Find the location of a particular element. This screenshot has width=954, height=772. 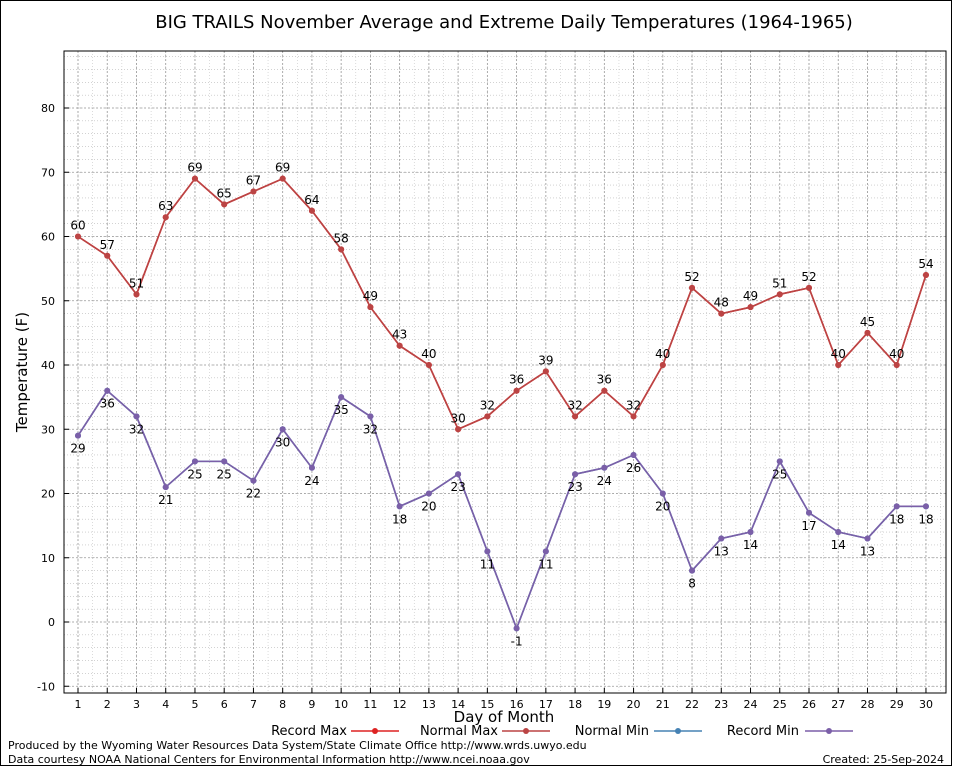

max-value-label: 49 is located at coordinates (370, 296).